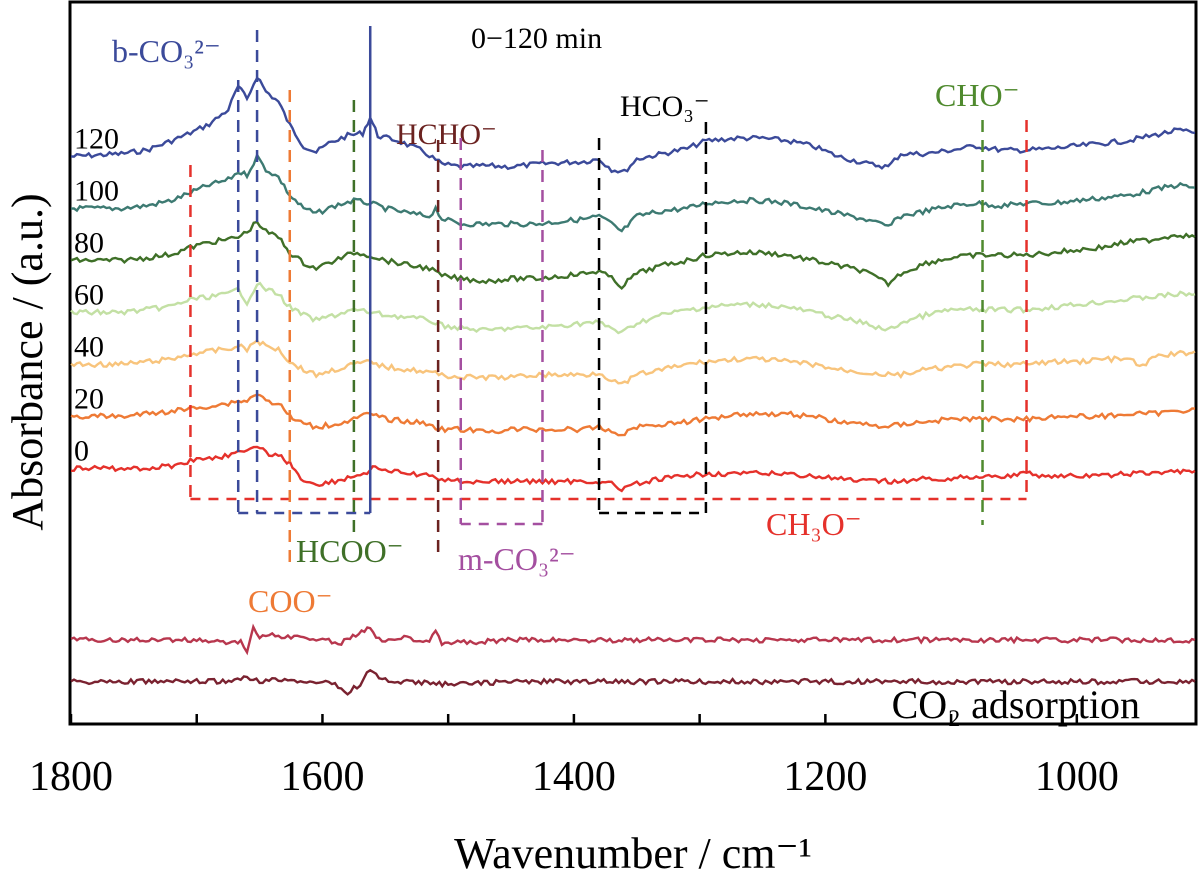 The height and width of the screenshot is (881, 1200). I want to click on series-line-co2-upper, so click(633, 639).